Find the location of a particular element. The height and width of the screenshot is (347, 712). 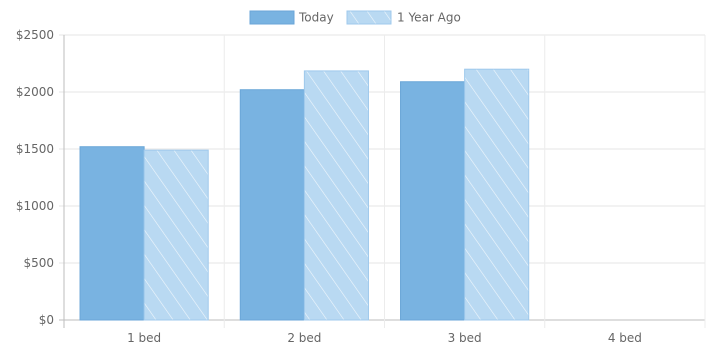

bar-today-1-bed is located at coordinates (112, 233).